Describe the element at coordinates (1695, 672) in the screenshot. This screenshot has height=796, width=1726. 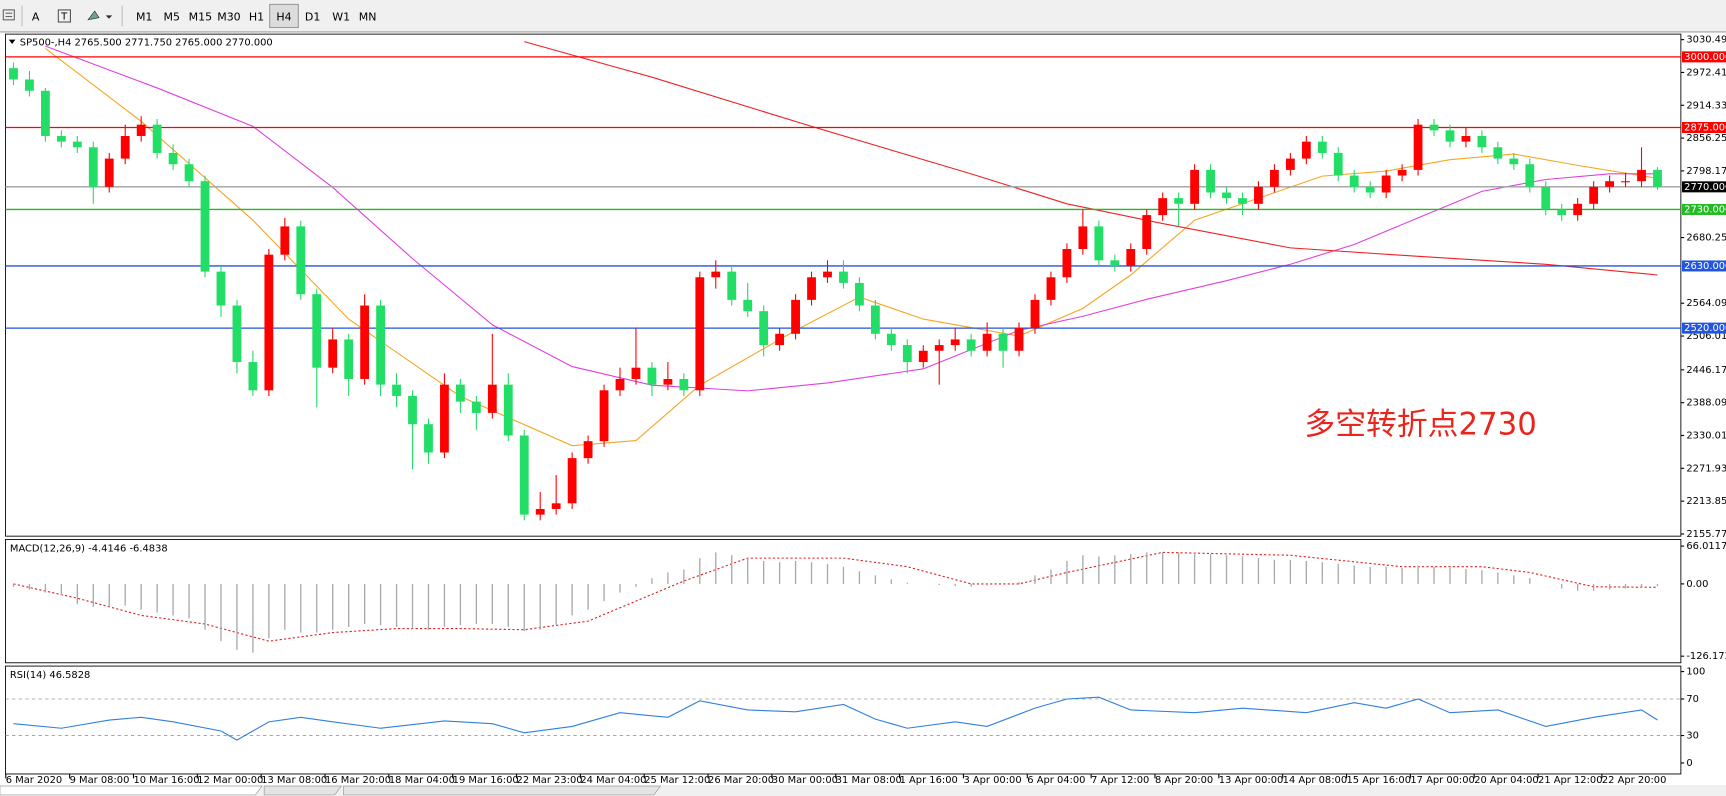
I see `y-tick-label: 100` at that location.